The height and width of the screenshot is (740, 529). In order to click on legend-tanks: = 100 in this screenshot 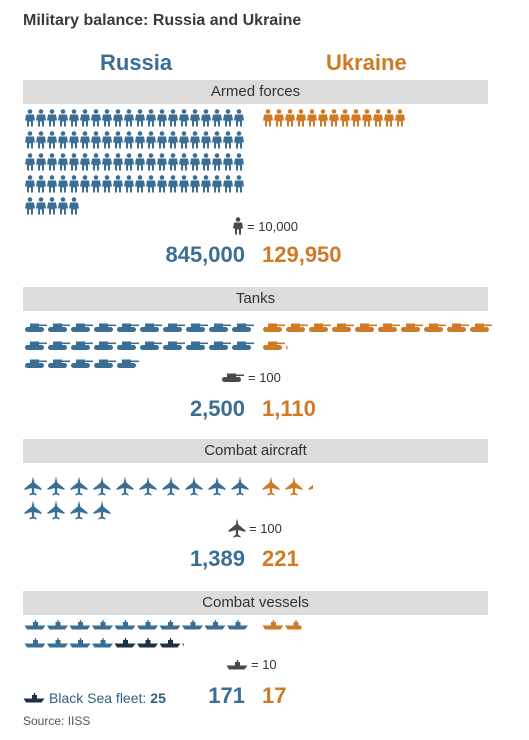, I will do `click(251, 377)`.